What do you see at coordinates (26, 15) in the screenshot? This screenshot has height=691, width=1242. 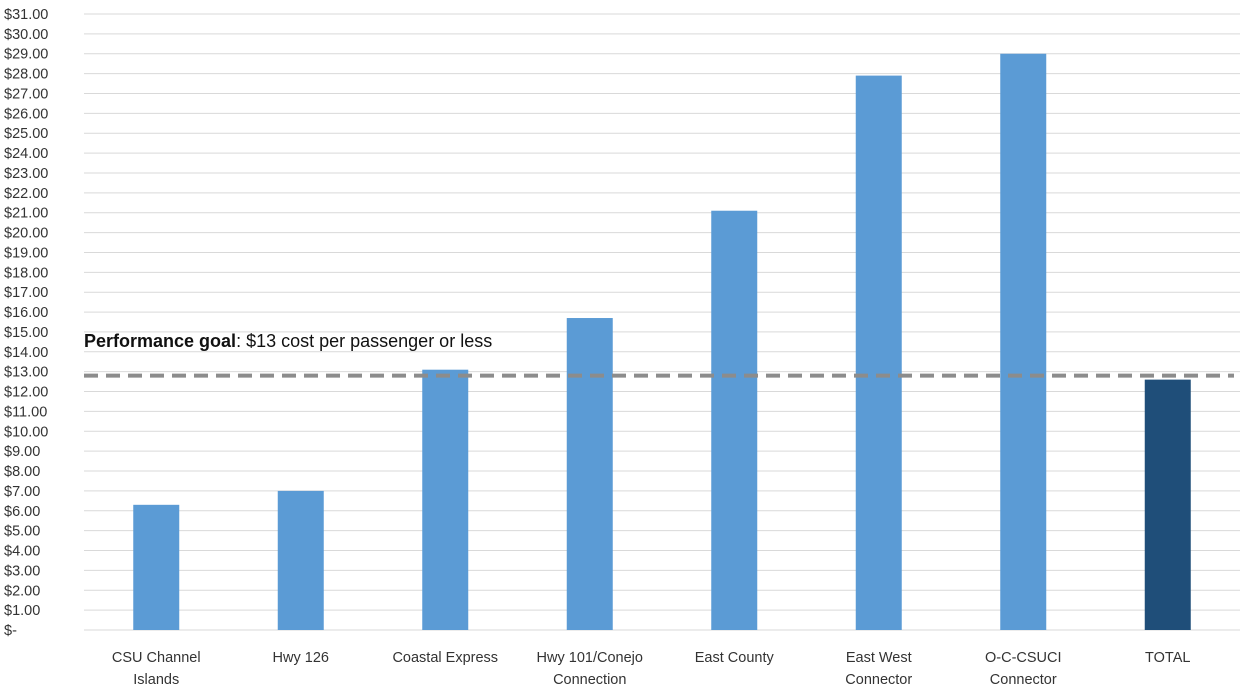 I see `y-tick-label: $31.00` at bounding box center [26, 15].